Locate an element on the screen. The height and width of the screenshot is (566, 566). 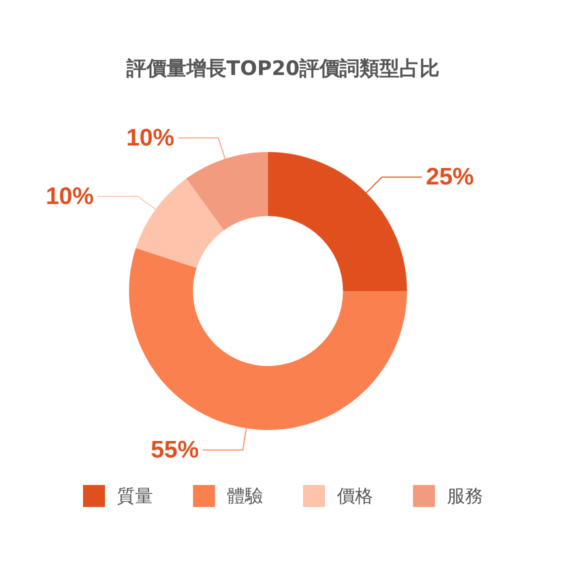
legend-label: 質量 is located at coordinates (135, 496).